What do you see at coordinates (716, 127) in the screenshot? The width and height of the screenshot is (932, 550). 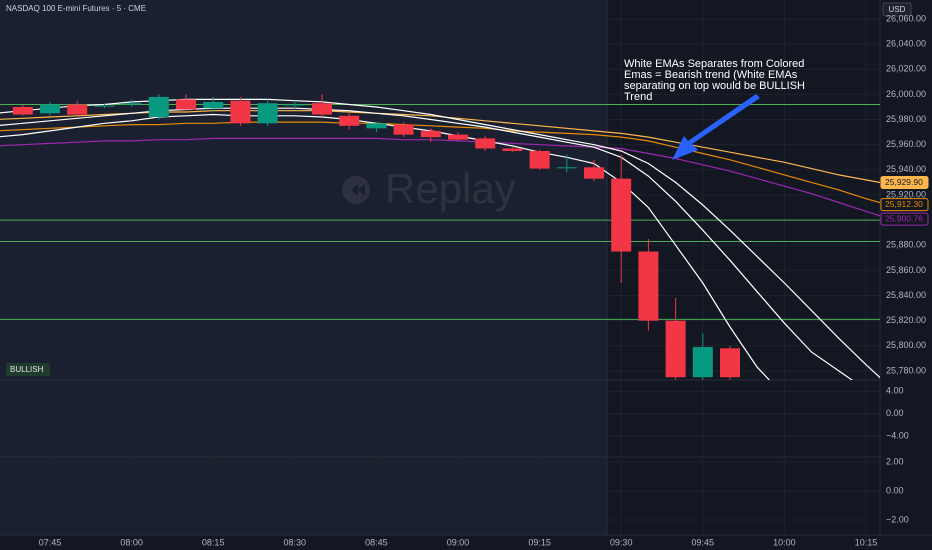 I see `annotation-arrow` at bounding box center [716, 127].